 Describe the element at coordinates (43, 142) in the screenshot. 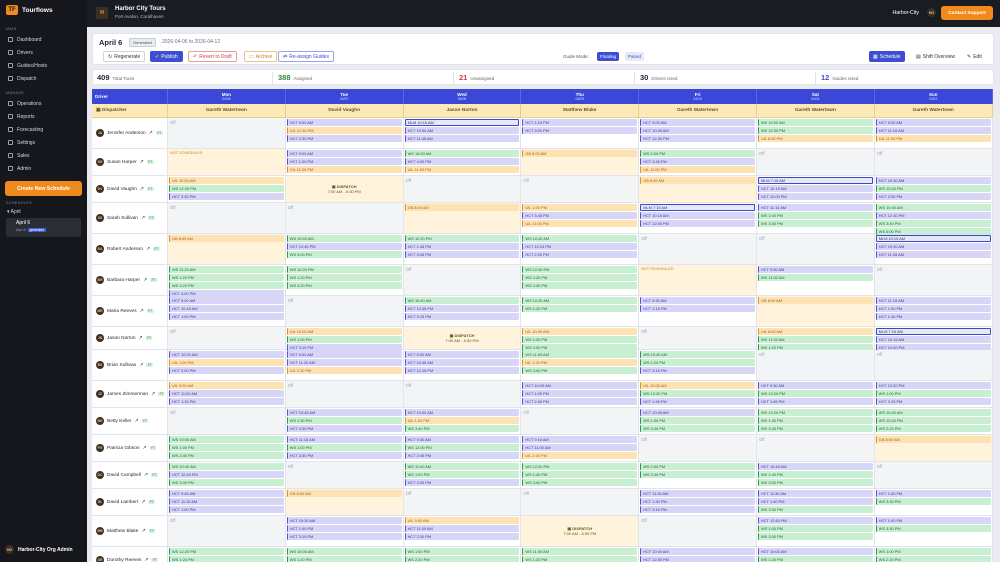

I see `sidebar-item-settings: Settings` at that location.